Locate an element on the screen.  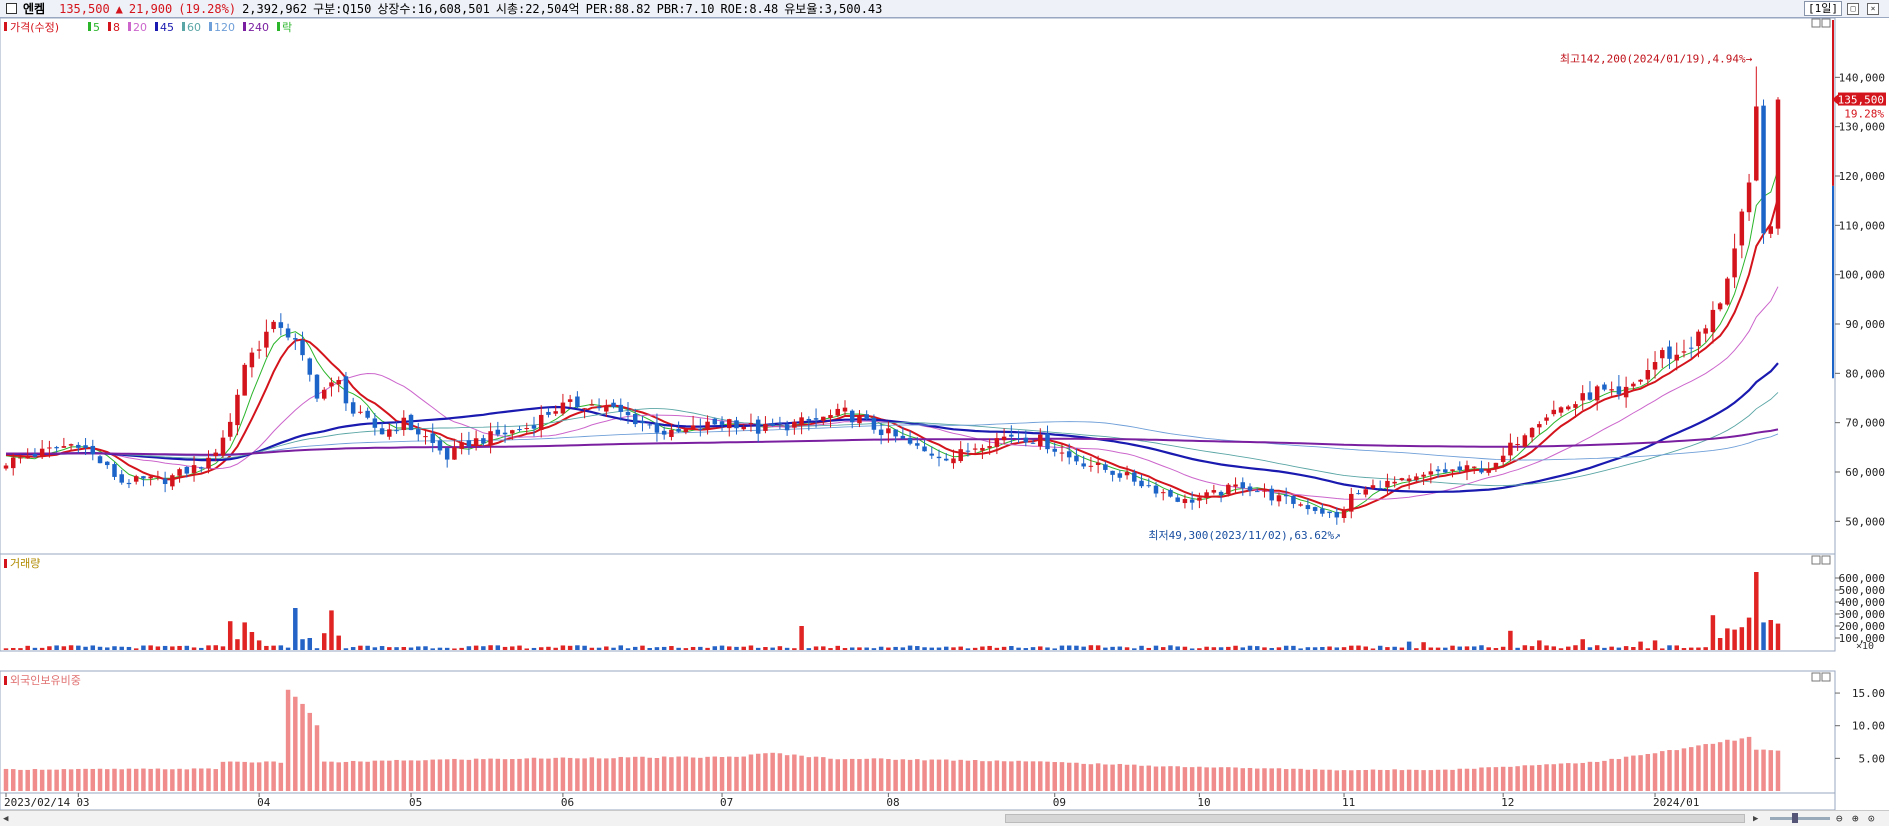
horizontal-scrollbar: ◀ ▶ ⊖ ⊕ ⊙ is located at coordinates (944, 818).